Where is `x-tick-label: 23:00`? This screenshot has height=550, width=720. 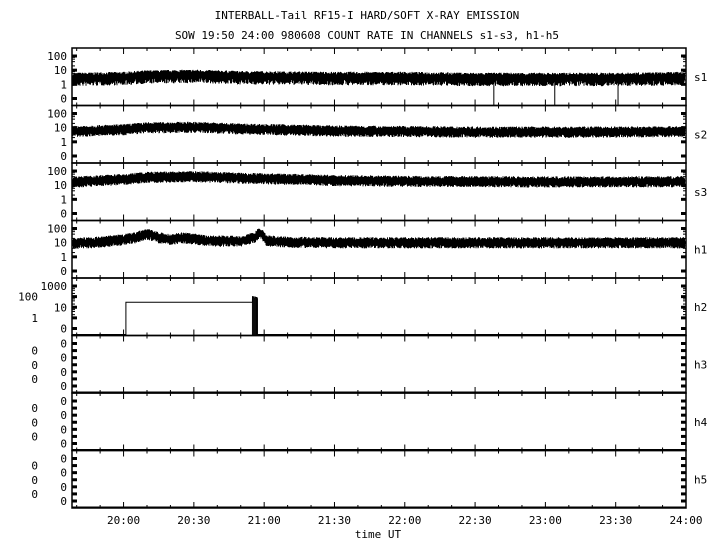 x-tick-label: 23:00 is located at coordinates (545, 520).